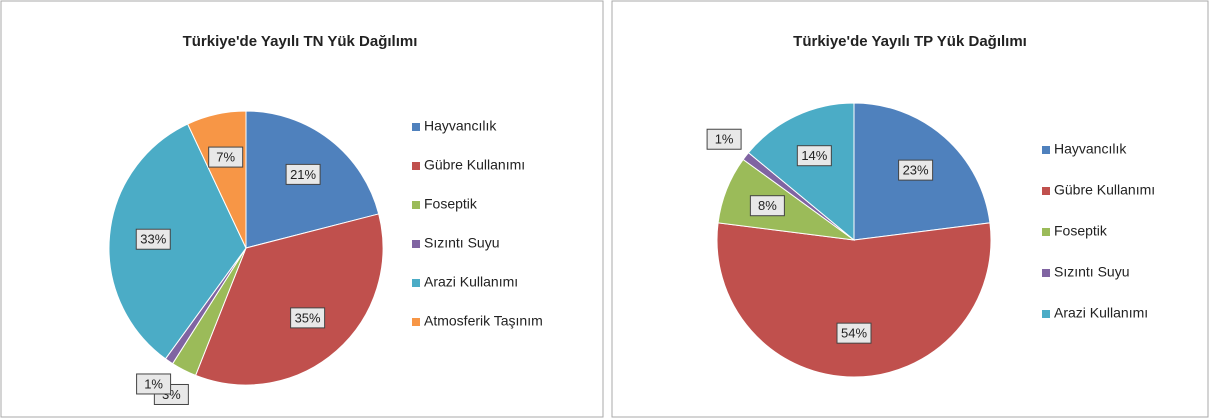 This screenshot has width=1210, height=419. I want to click on data-label: 14%, so click(814, 155).